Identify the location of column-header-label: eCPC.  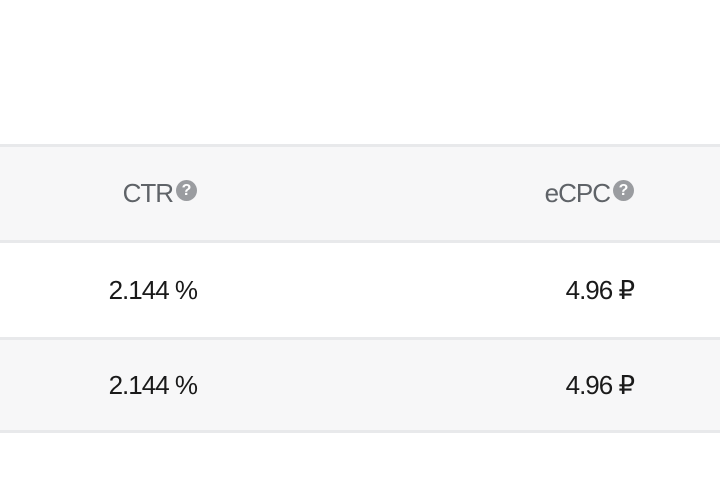
(577, 193).